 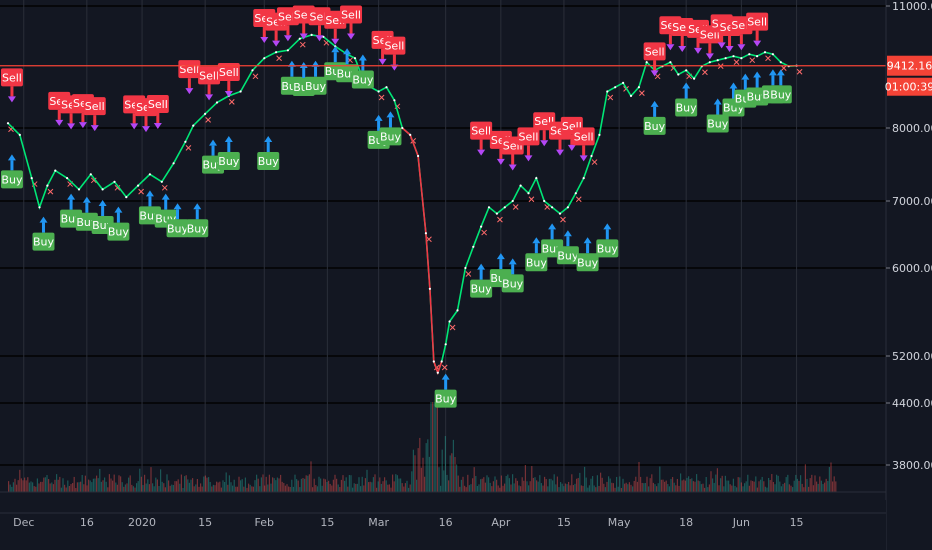 What do you see at coordinates (87, 522) in the screenshot?
I see `x-tick-label: 16` at bounding box center [87, 522].